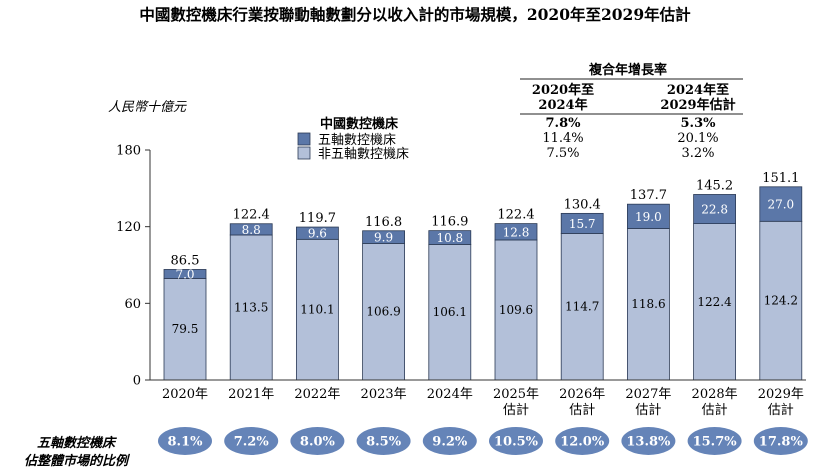 This screenshot has height=473, width=830. I want to click on cagr-header-2-line2: 2029年估計, so click(697, 105).